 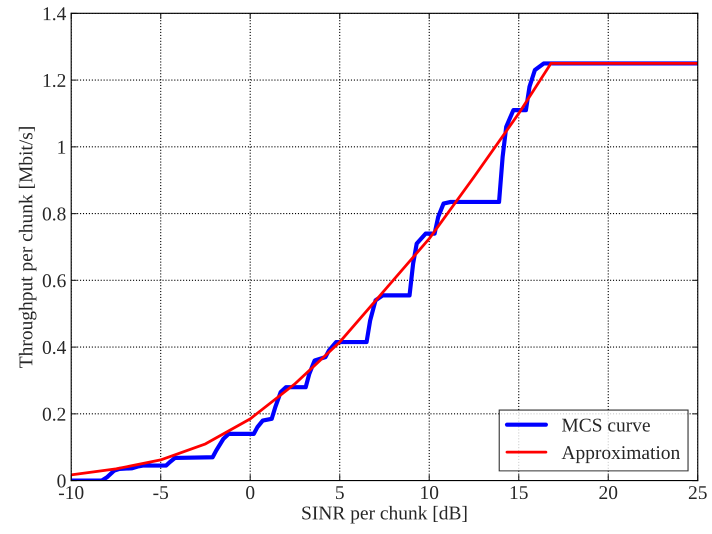 What do you see at coordinates (62, 147) in the screenshot?
I see `y-tick-label: 1` at bounding box center [62, 147].